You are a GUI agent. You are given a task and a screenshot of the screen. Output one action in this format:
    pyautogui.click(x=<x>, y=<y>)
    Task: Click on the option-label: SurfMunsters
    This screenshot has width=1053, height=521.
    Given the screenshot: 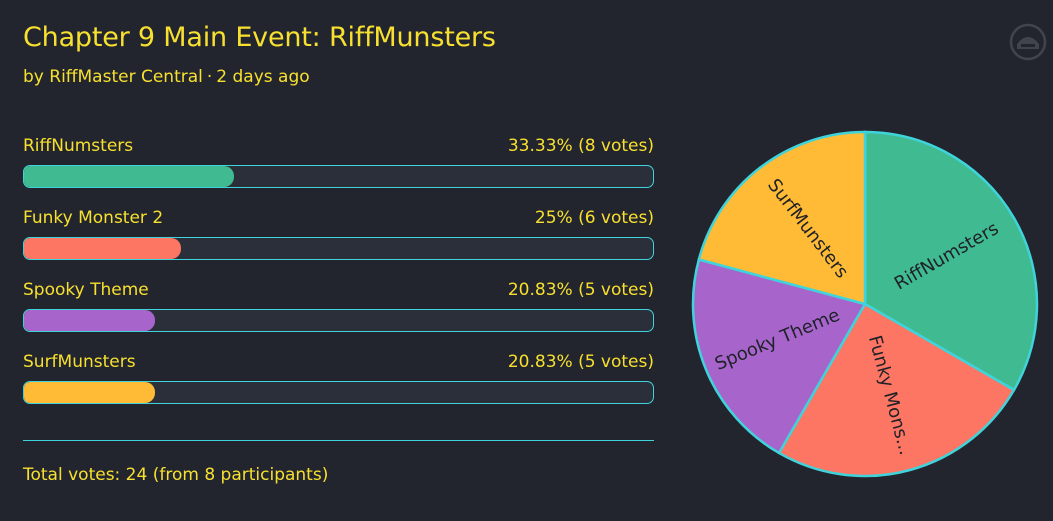 What is the action you would take?
    pyautogui.click(x=79, y=362)
    